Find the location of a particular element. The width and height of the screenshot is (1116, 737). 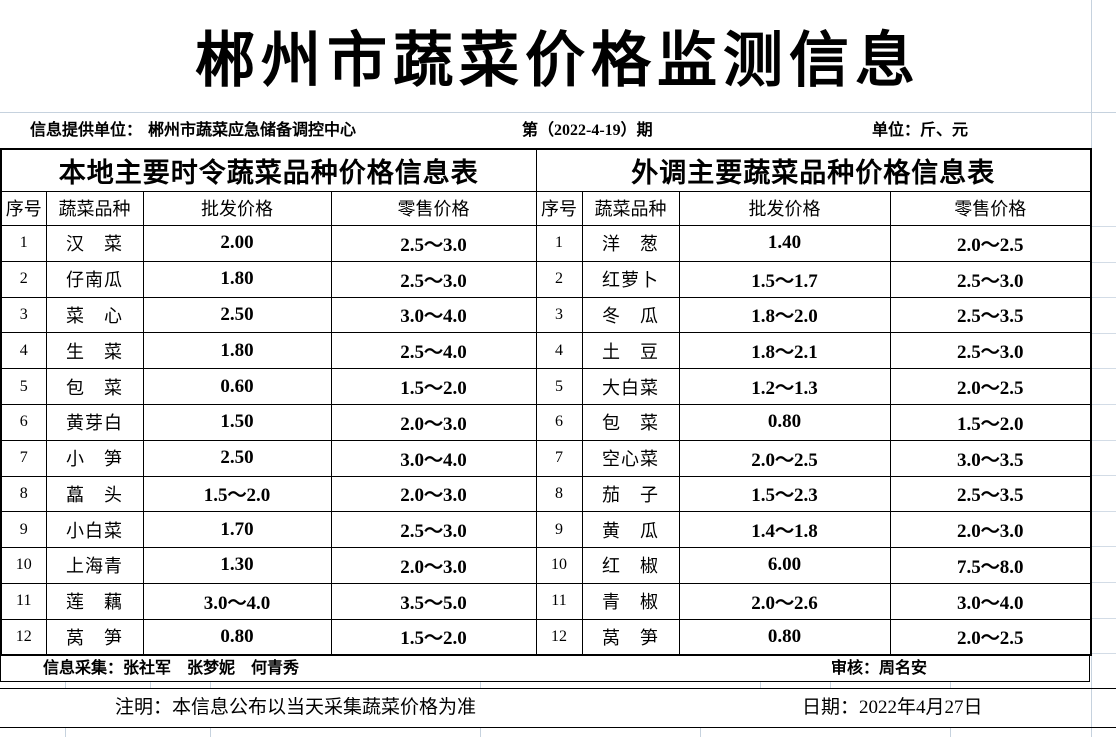

cell-retail: 2.0～2.5 is located at coordinates (990, 637).